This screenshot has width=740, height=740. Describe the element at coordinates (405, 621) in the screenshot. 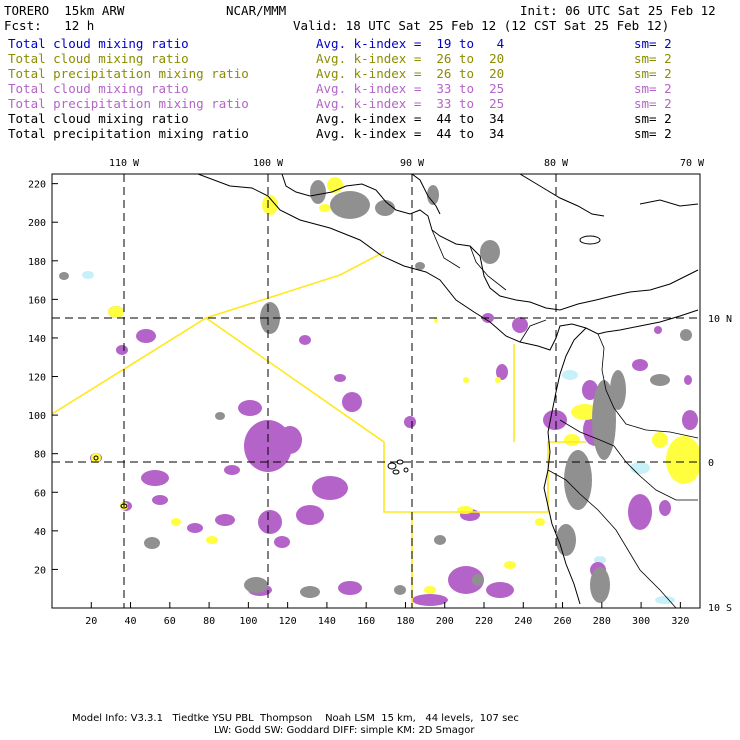

I see `x-tick-label: 180` at that location.